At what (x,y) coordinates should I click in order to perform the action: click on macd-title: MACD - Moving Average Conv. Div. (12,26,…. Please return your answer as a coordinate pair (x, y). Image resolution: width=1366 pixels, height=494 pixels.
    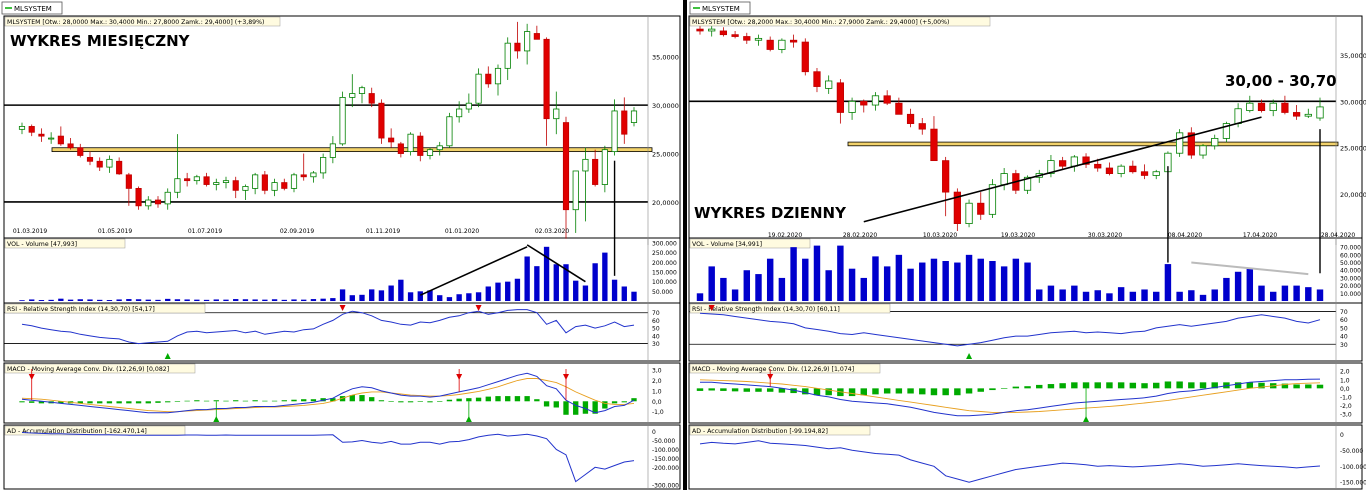
    Looking at the image, I should click on (773, 369).